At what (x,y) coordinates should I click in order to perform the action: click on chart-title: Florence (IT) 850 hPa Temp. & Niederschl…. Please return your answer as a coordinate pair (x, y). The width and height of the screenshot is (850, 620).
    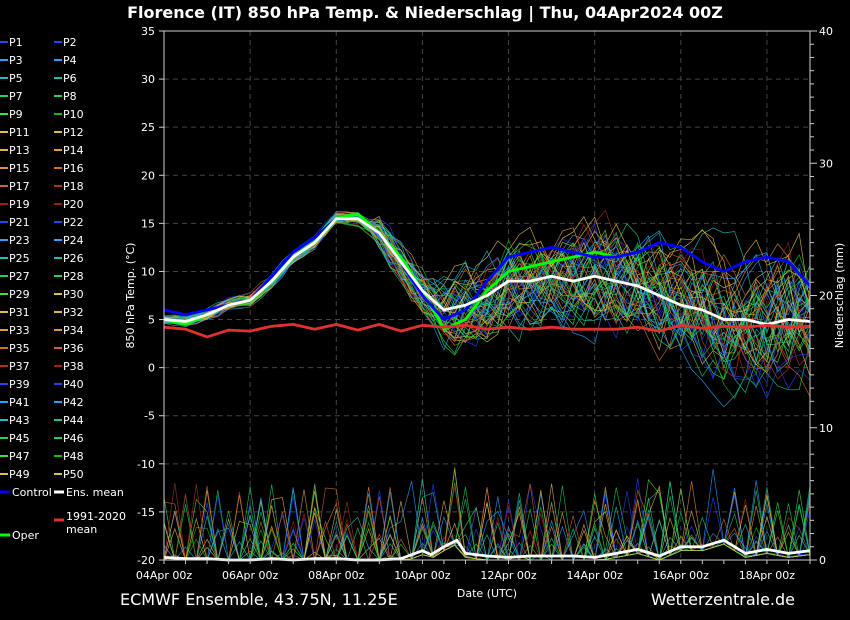
    Looking at the image, I should click on (425, 12).